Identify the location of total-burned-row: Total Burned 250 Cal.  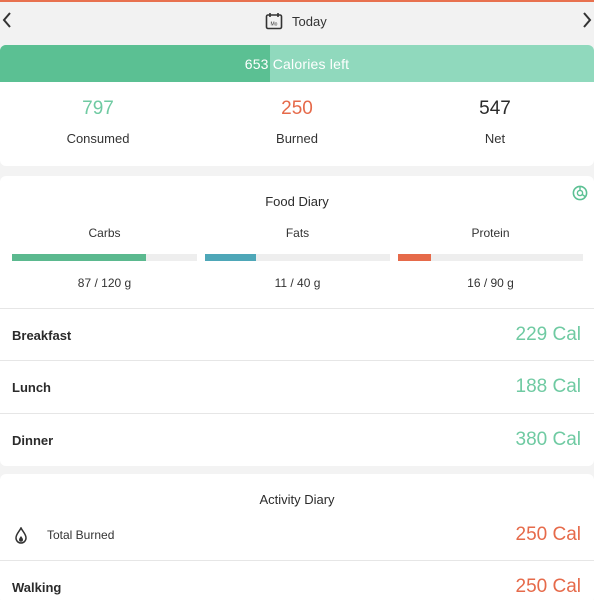
(297, 535).